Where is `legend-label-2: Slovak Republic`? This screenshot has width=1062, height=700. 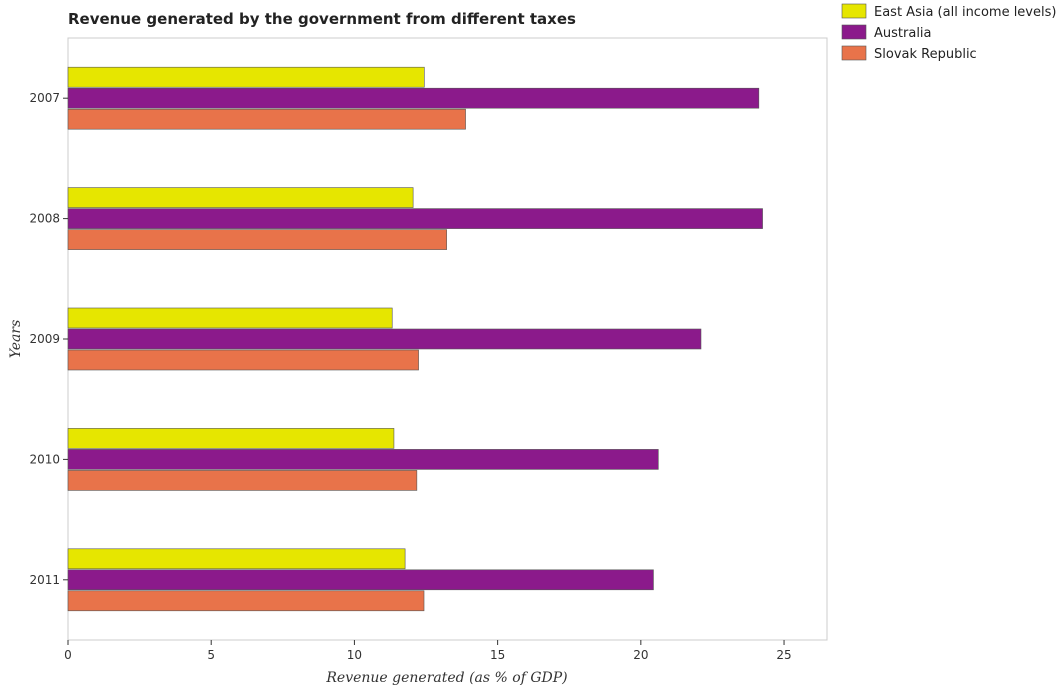
legend-label-2: Slovak Republic is located at coordinates (925, 54).